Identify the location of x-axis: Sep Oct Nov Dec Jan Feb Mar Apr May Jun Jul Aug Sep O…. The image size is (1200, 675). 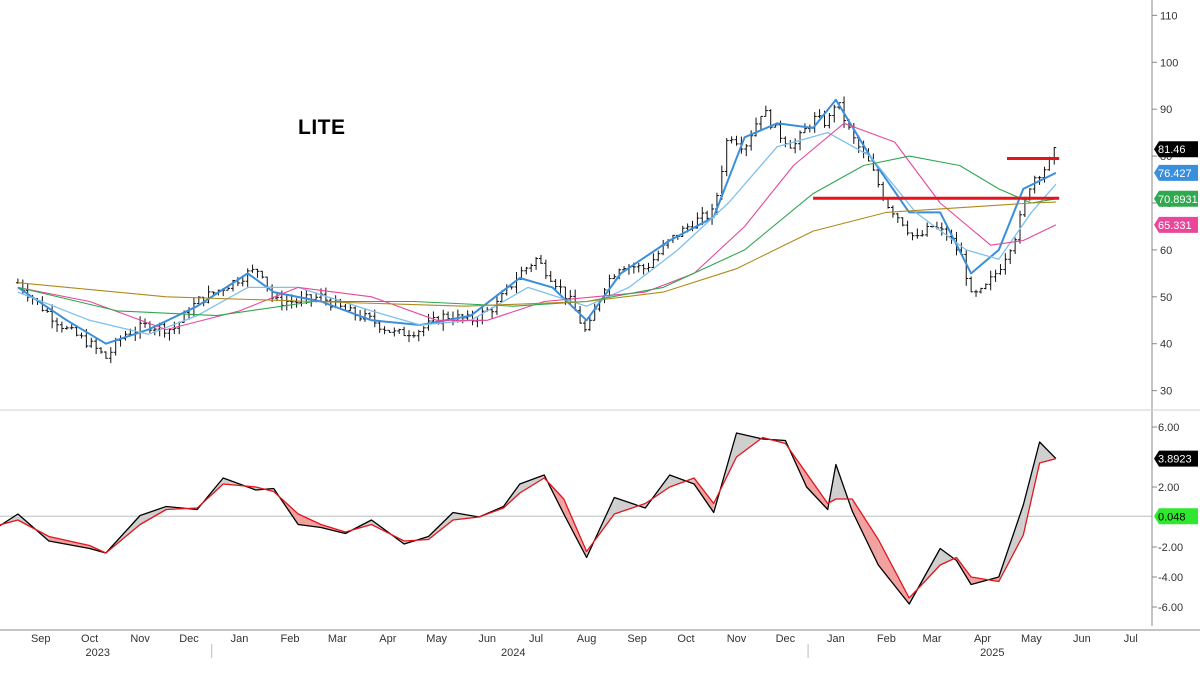
(600, 644).